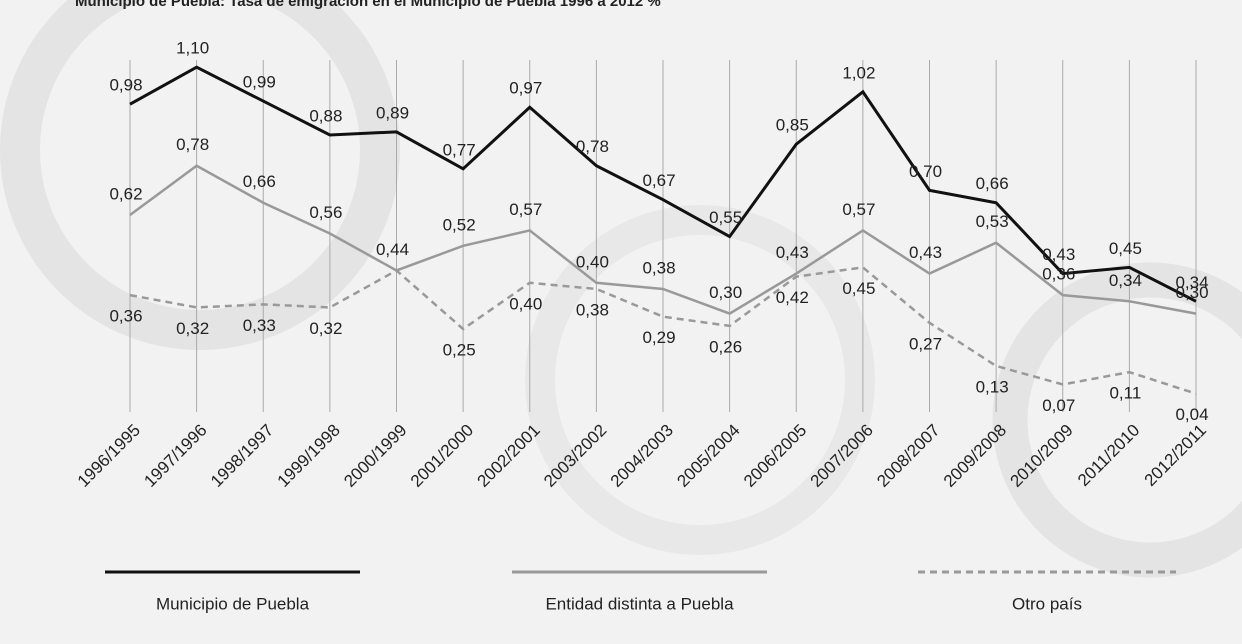 The image size is (1242, 644). I want to click on data-label: 0,33, so click(259, 325).